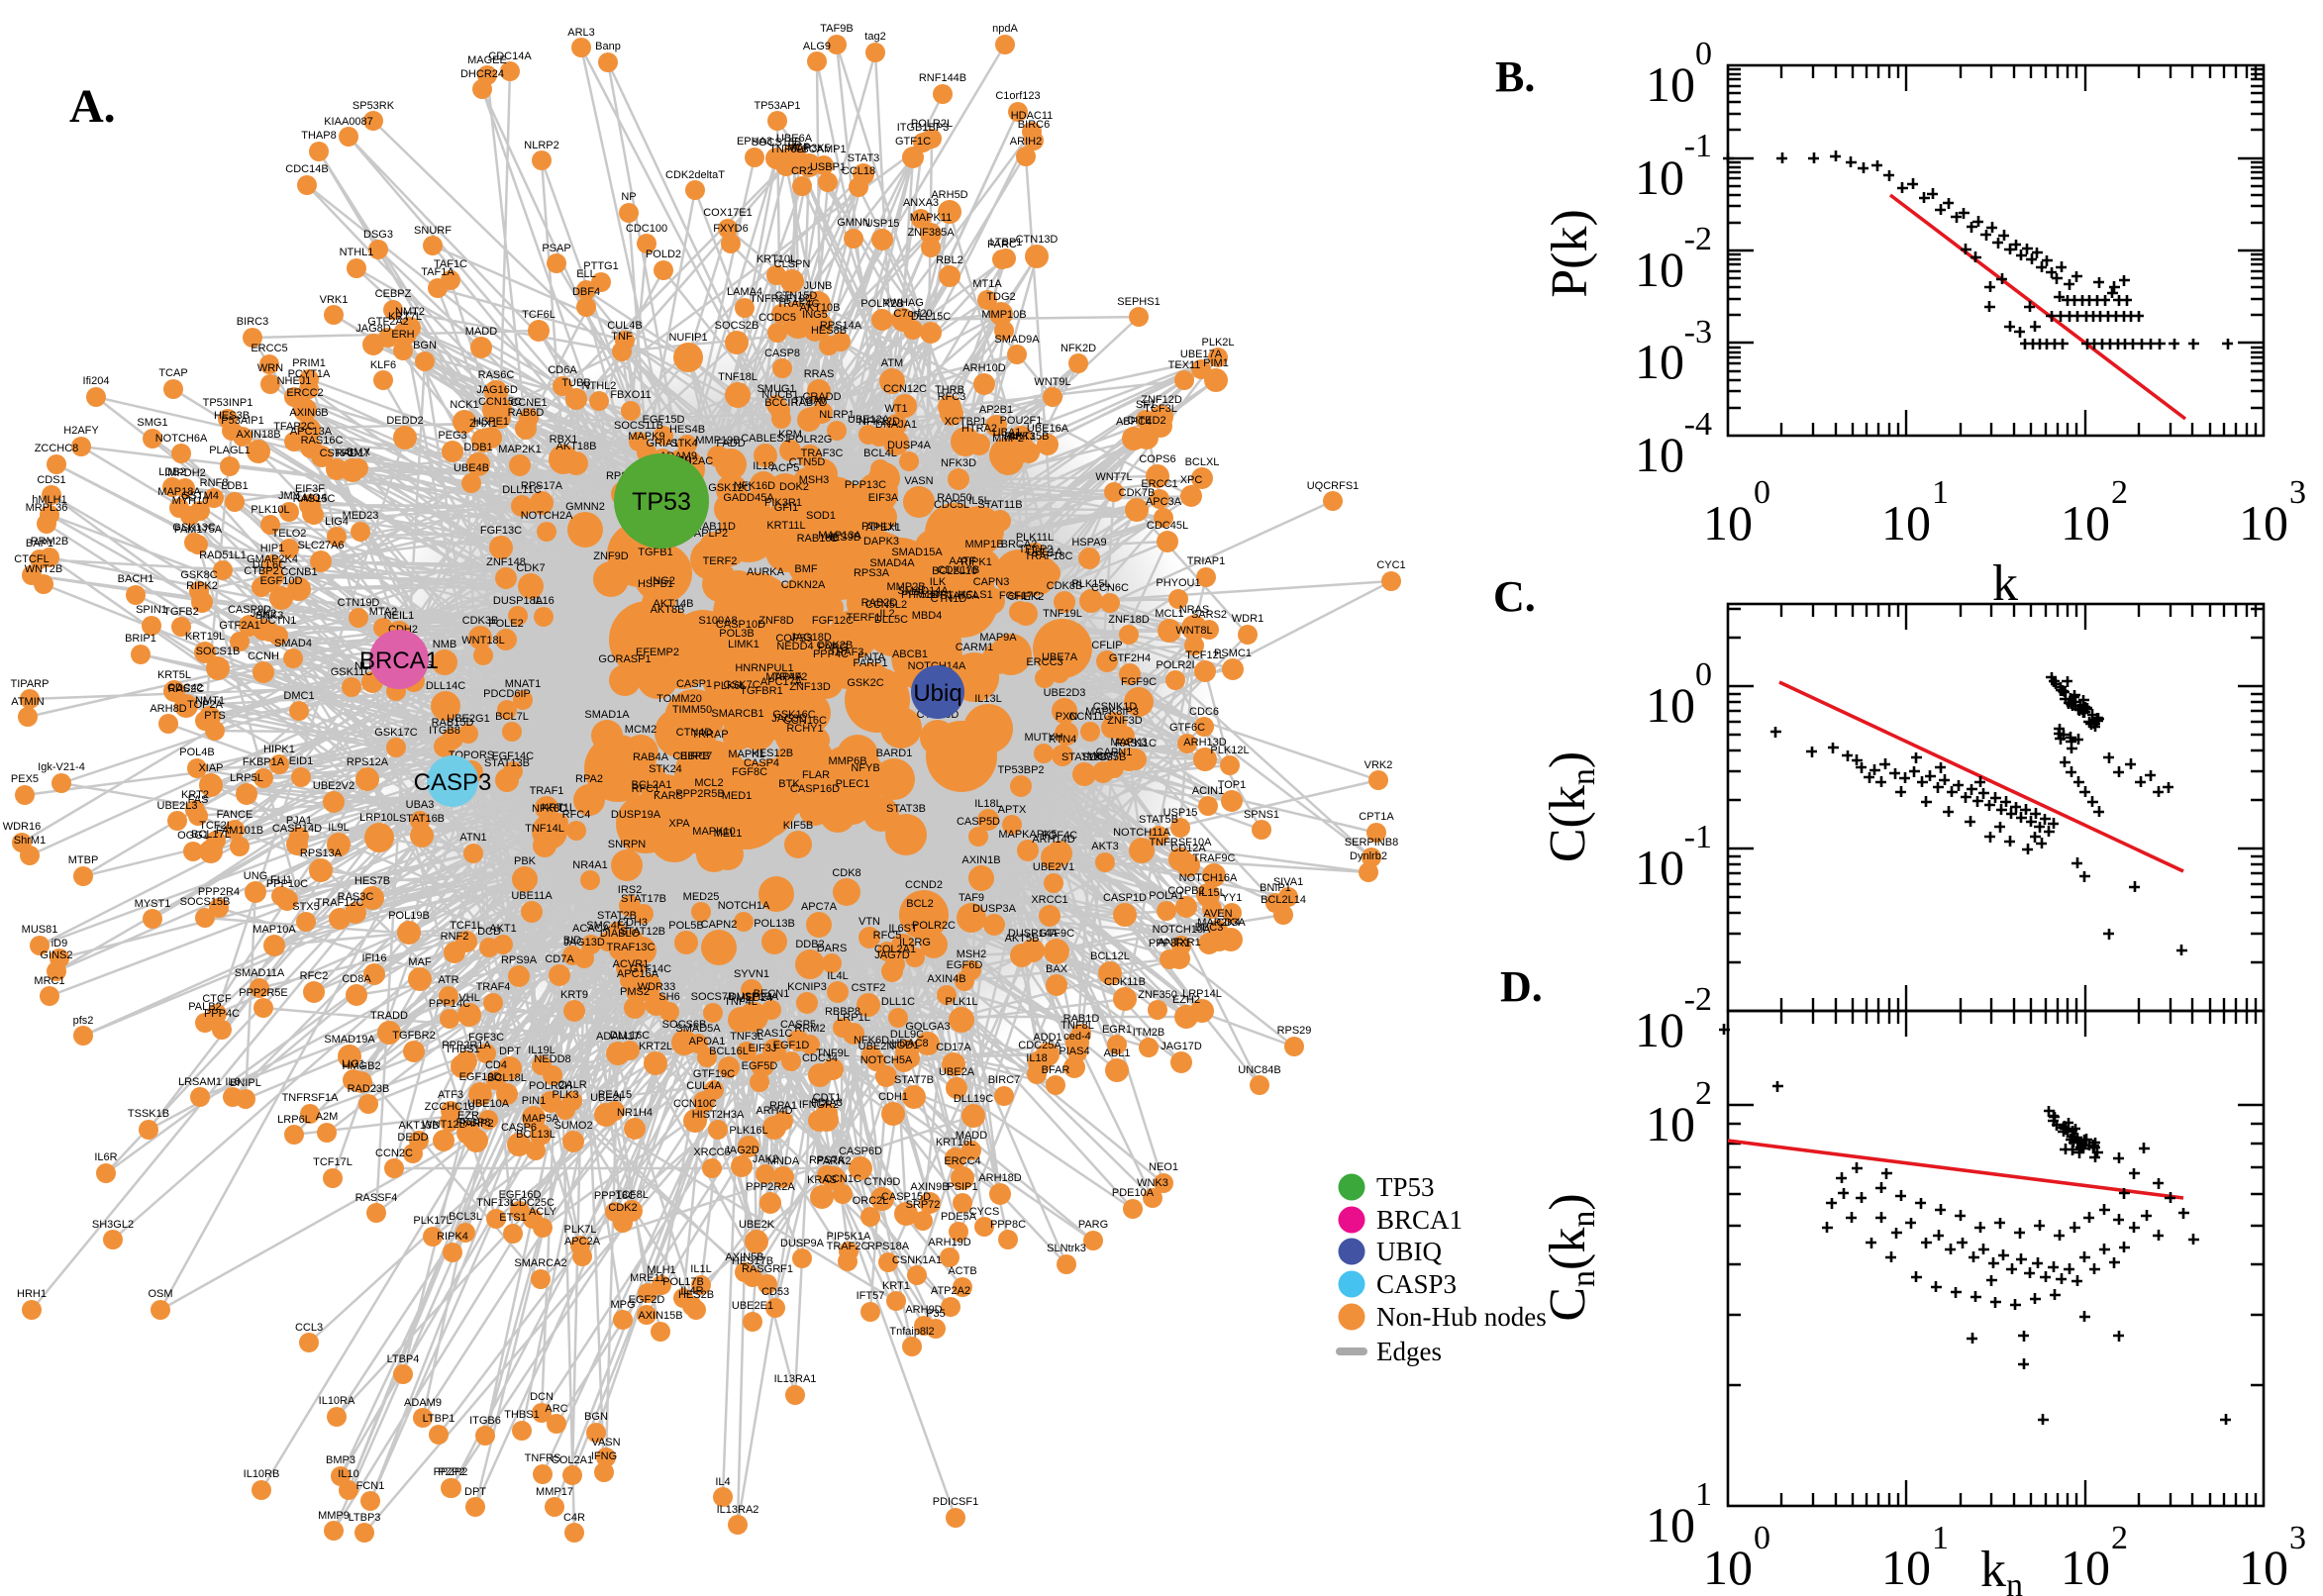 This screenshot has height=1596, width=2323. Describe the element at coordinates (785, 468) in the screenshot. I see `svg-text: ACP5` at that location.